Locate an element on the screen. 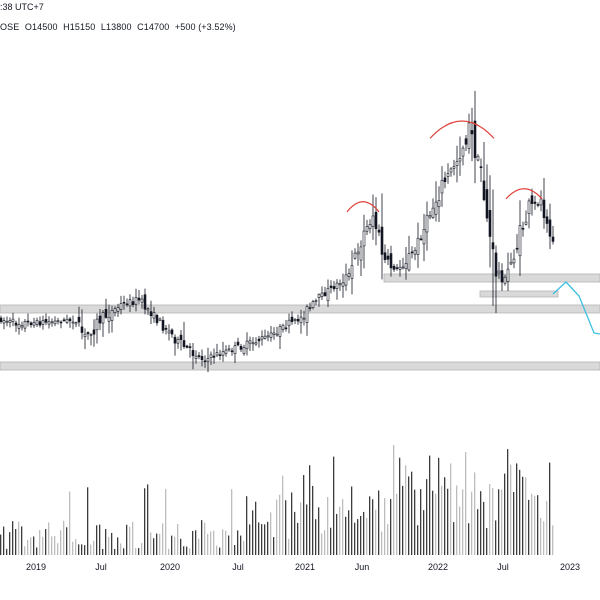 The image size is (600, 600). legend-low: L13800 is located at coordinates (116, 27).